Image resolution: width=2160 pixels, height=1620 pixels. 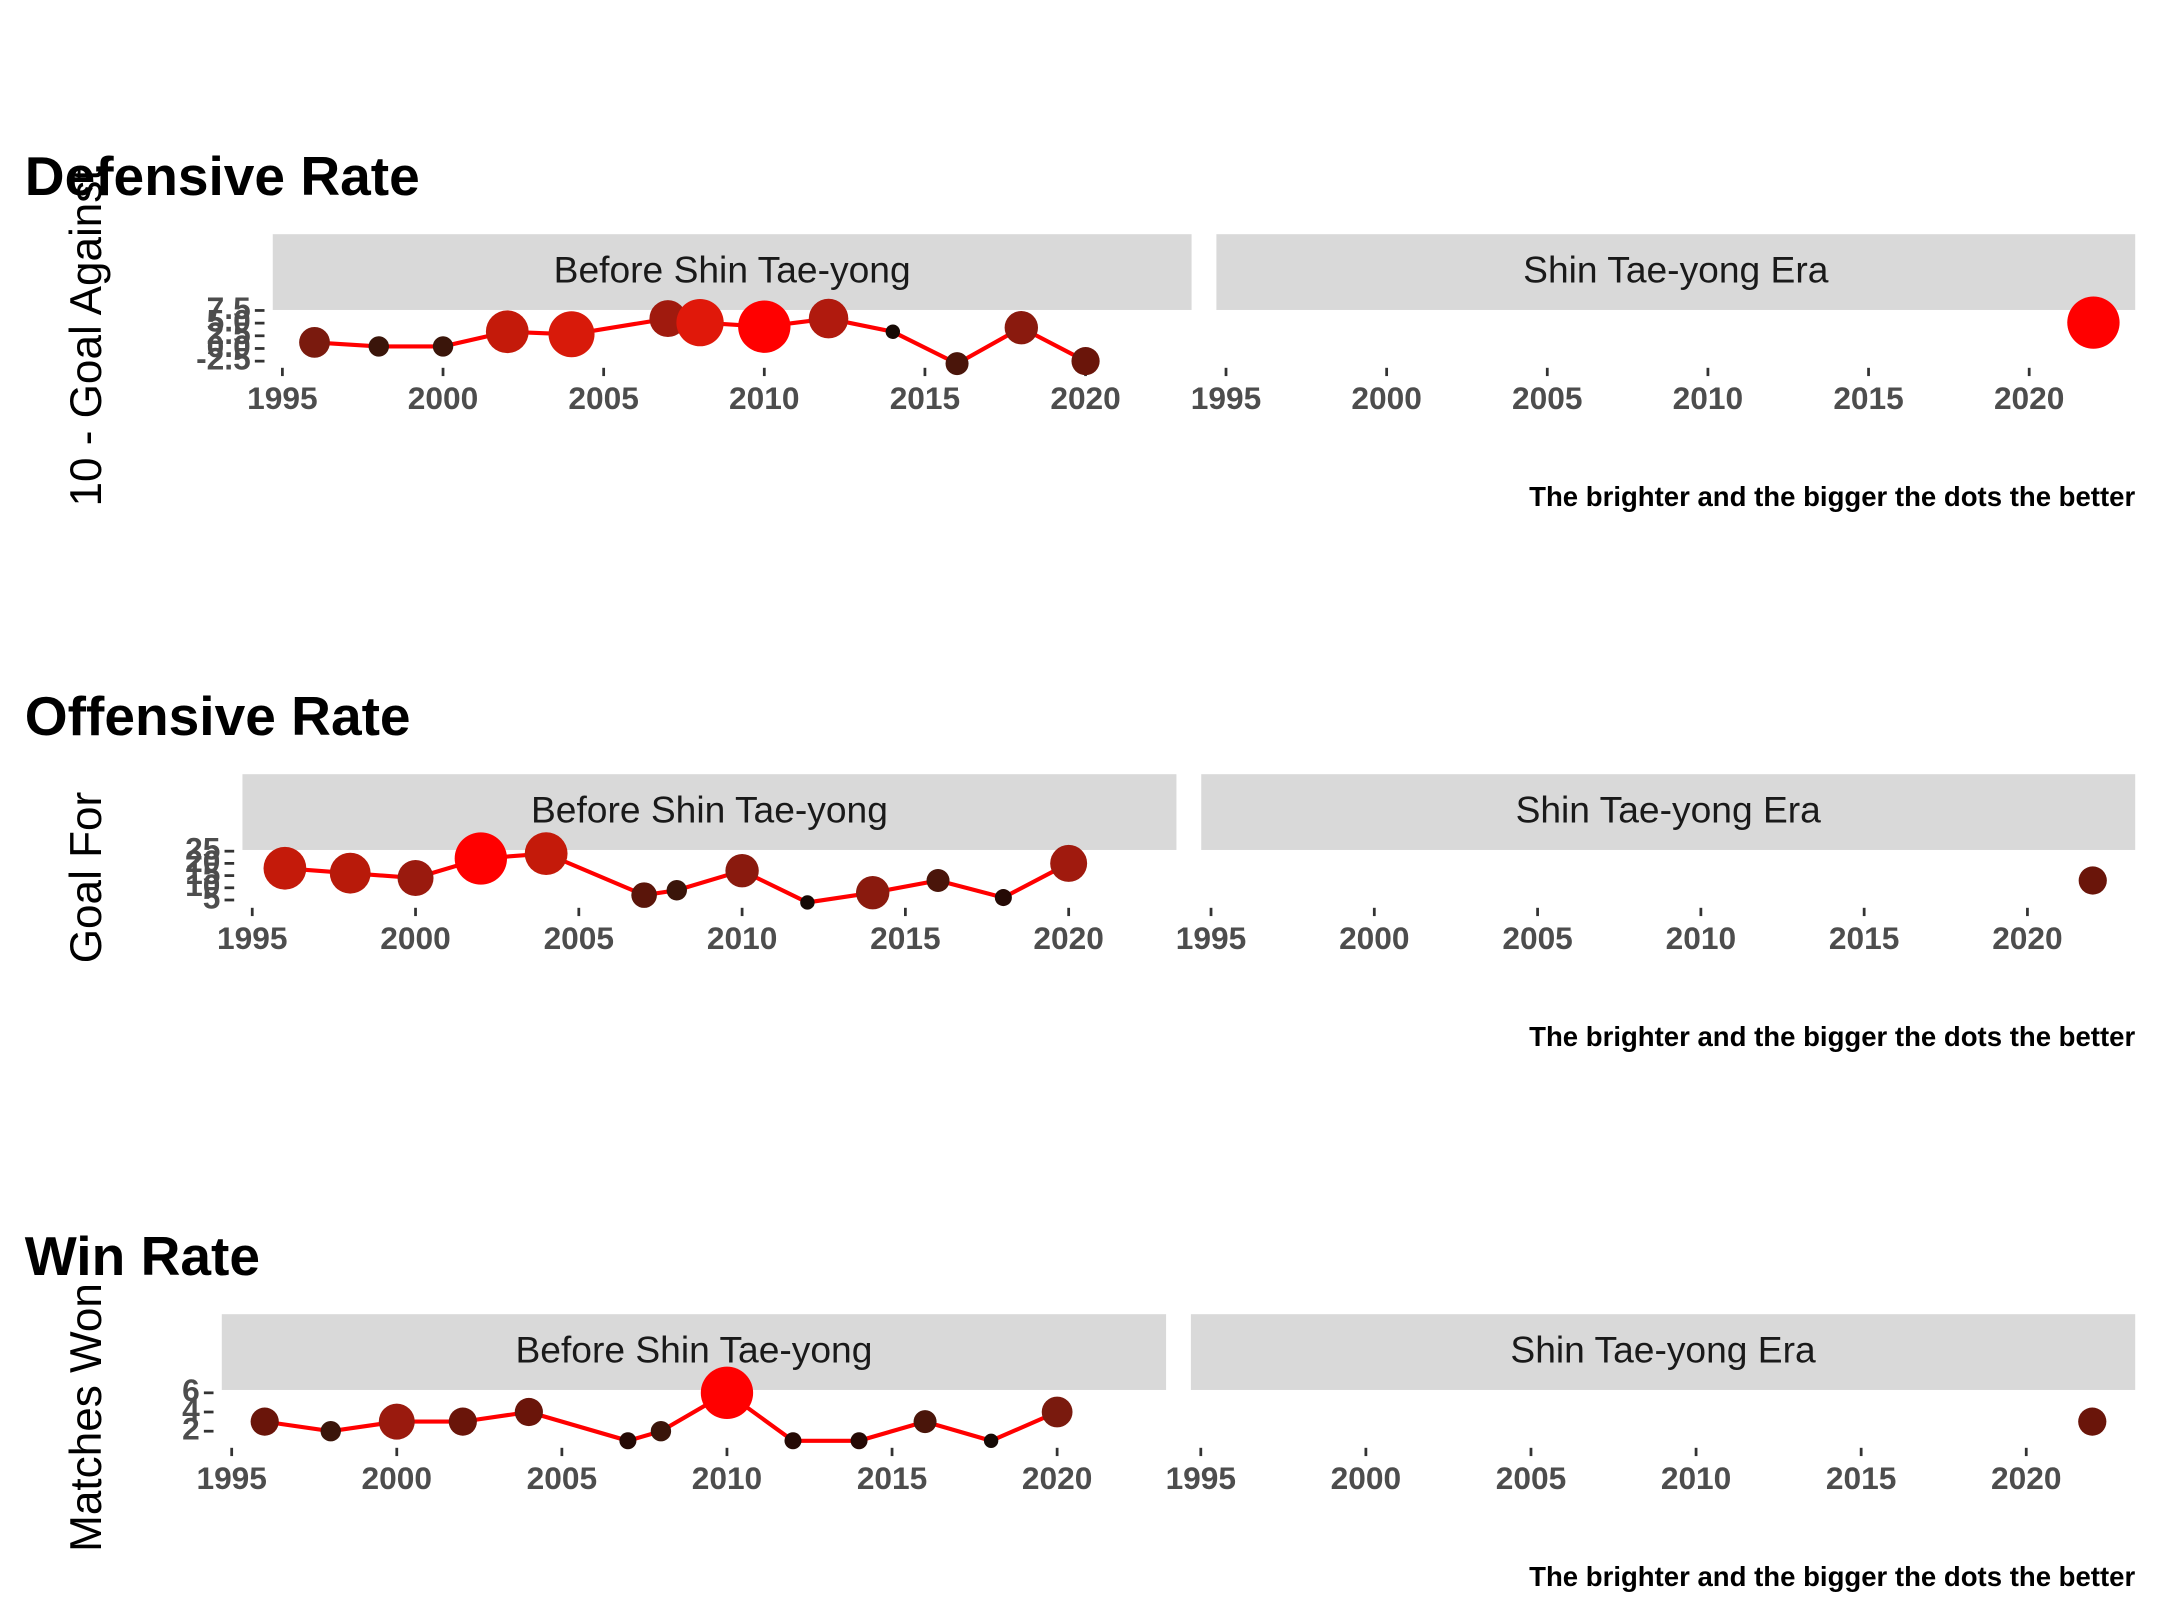 What do you see at coordinates (86, 877) in the screenshot?
I see `y-axis-title: Goal For` at bounding box center [86, 877].